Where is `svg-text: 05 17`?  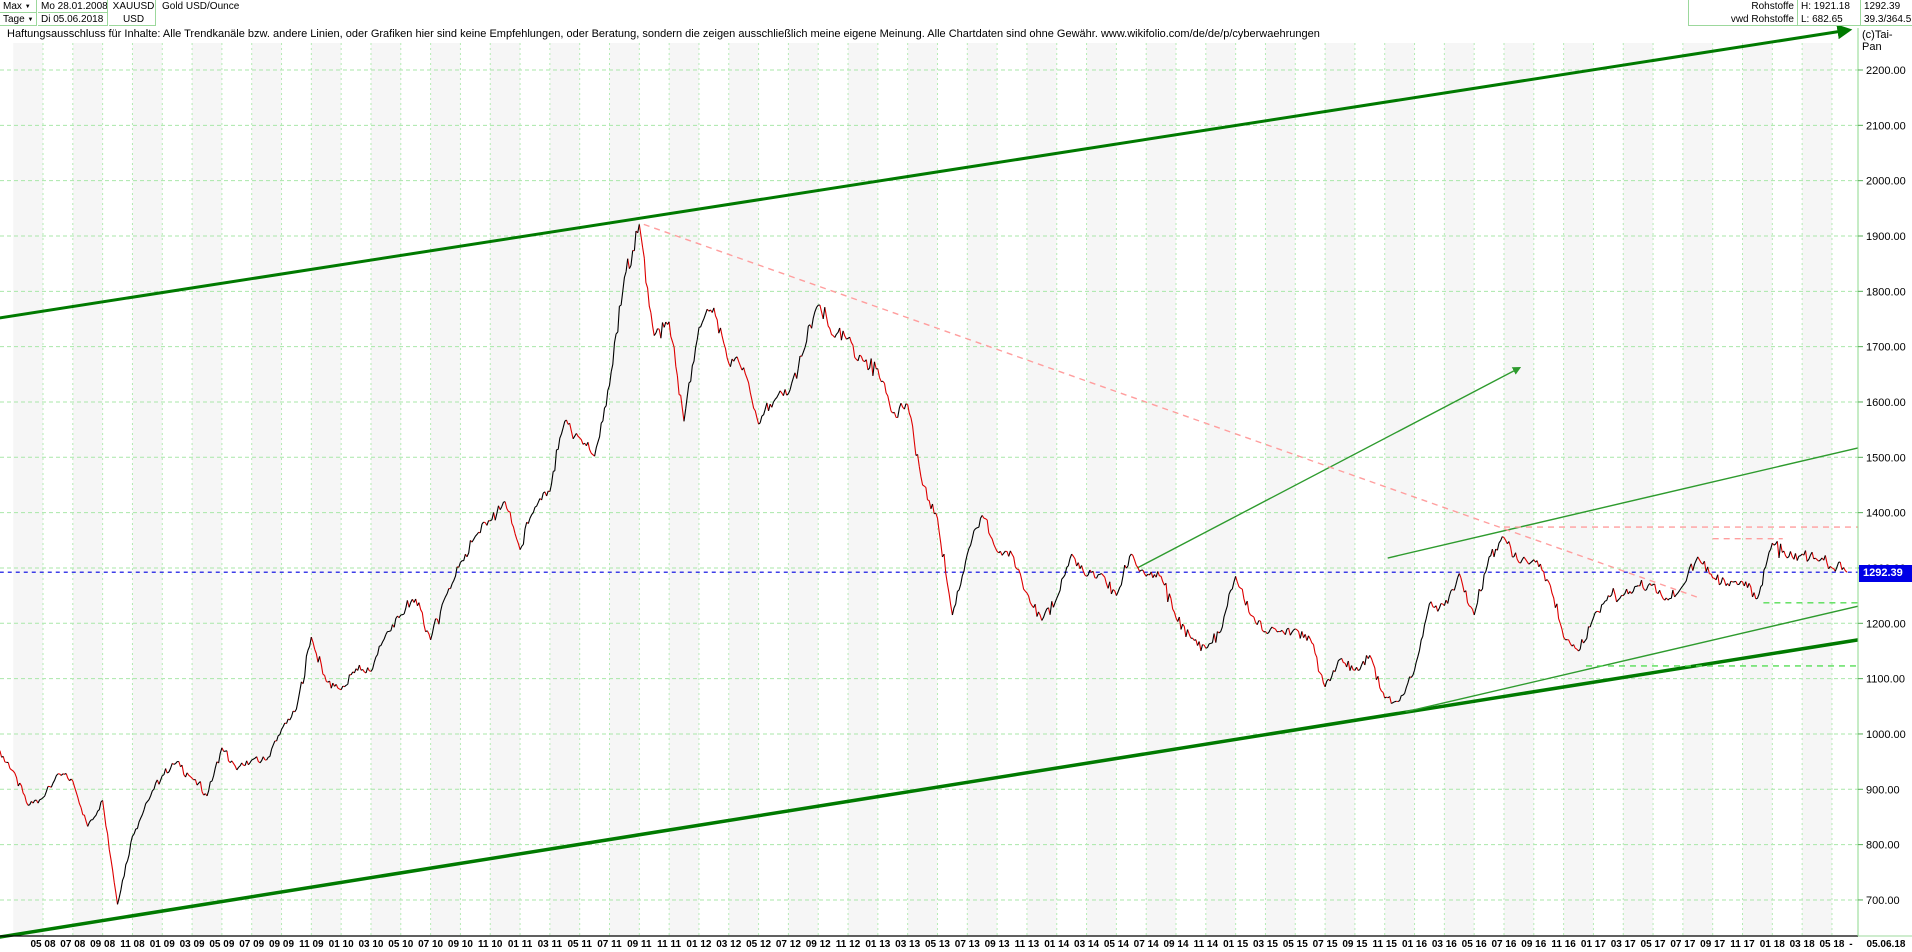
svg-text: 05 17 is located at coordinates (1653, 944).